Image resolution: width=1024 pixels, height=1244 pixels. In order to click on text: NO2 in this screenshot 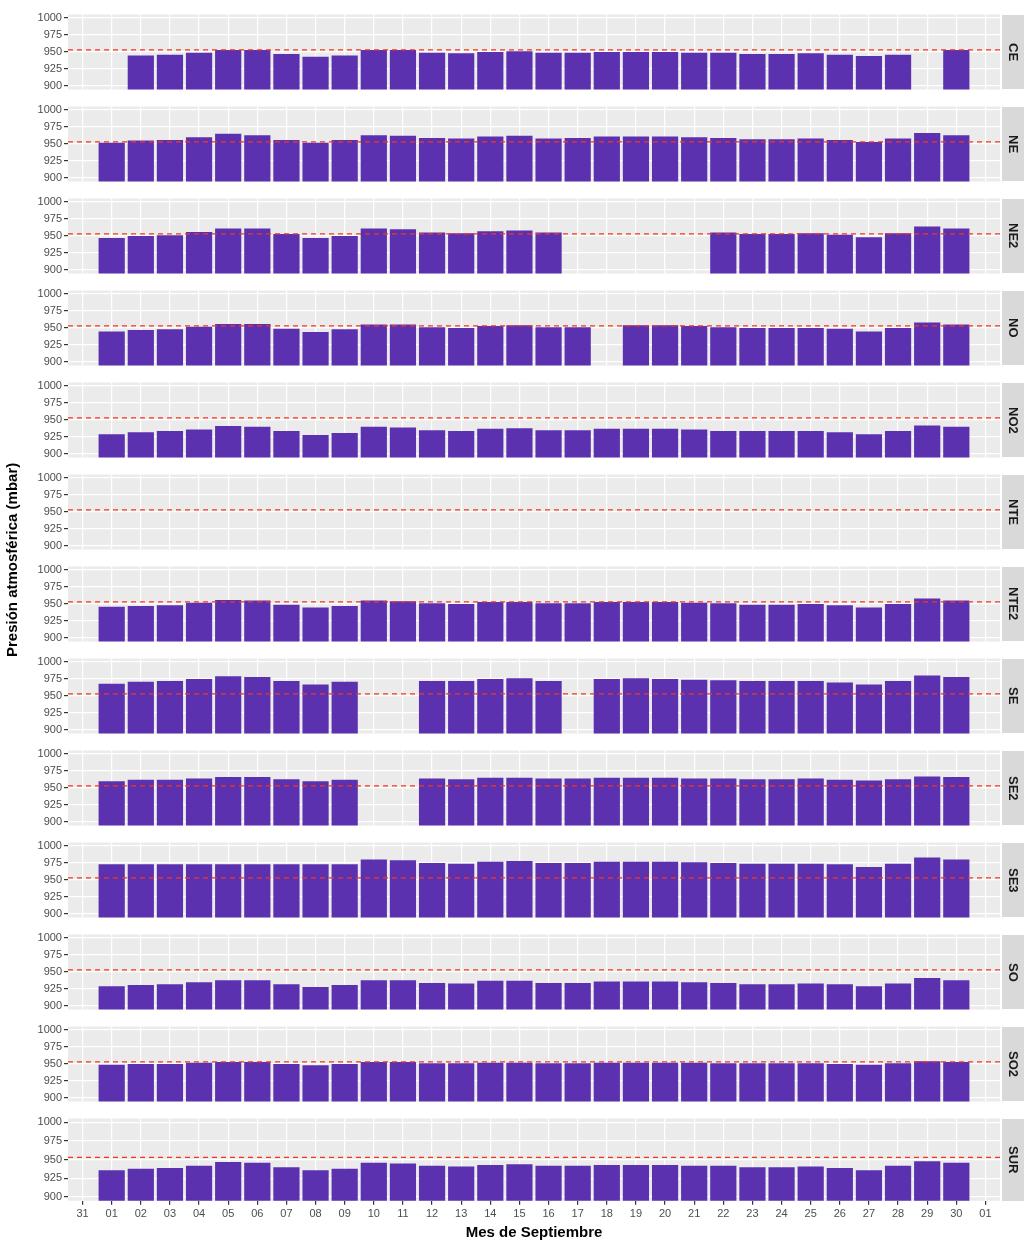, I will do `click(1013, 420)`.